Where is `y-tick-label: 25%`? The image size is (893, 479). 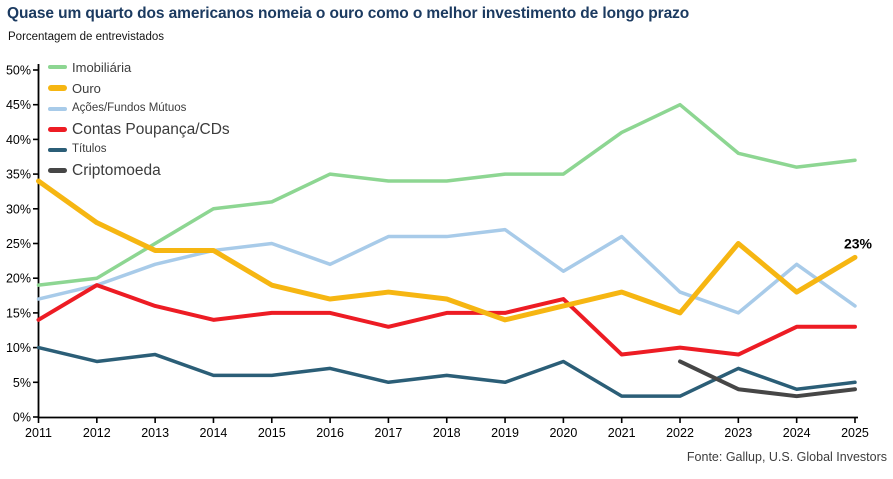
y-tick-label: 25% is located at coordinates (18, 244).